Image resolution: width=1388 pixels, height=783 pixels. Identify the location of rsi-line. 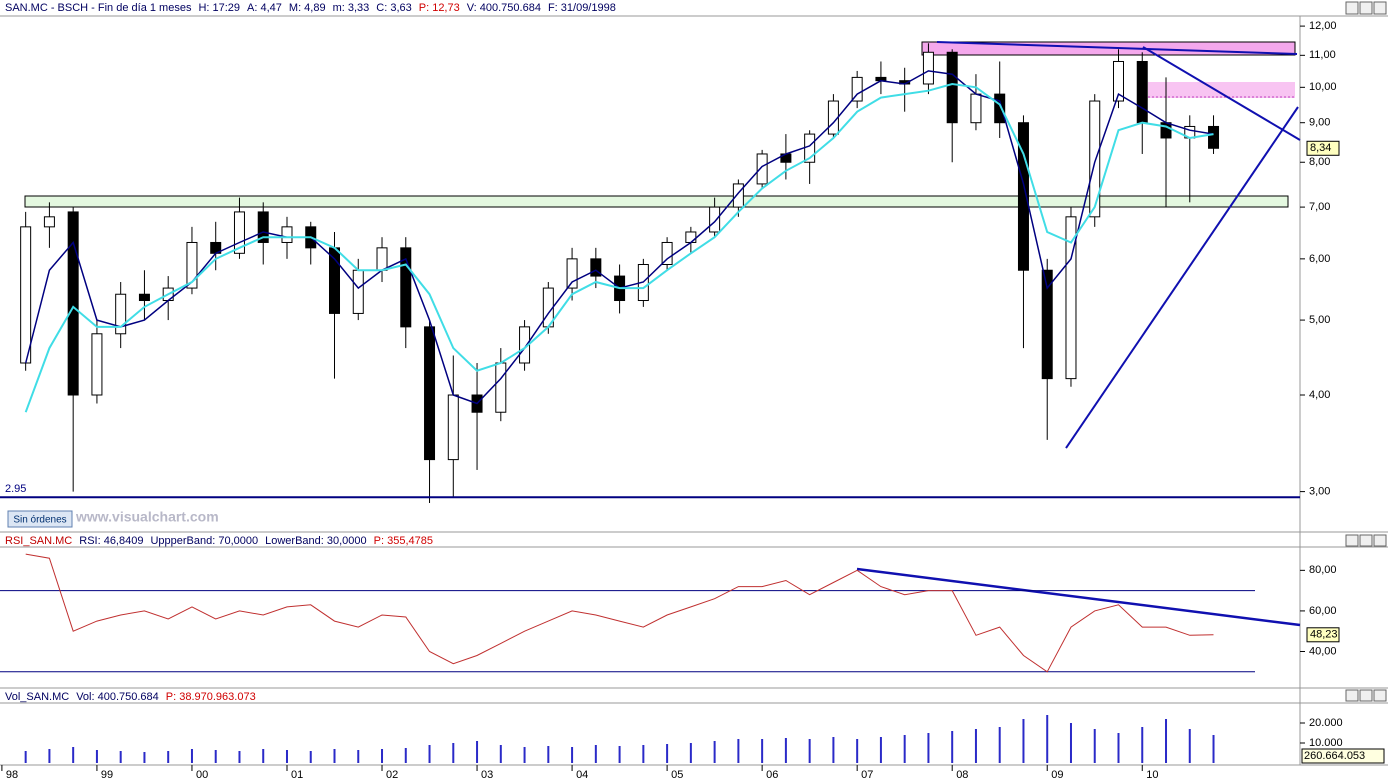
(619, 613).